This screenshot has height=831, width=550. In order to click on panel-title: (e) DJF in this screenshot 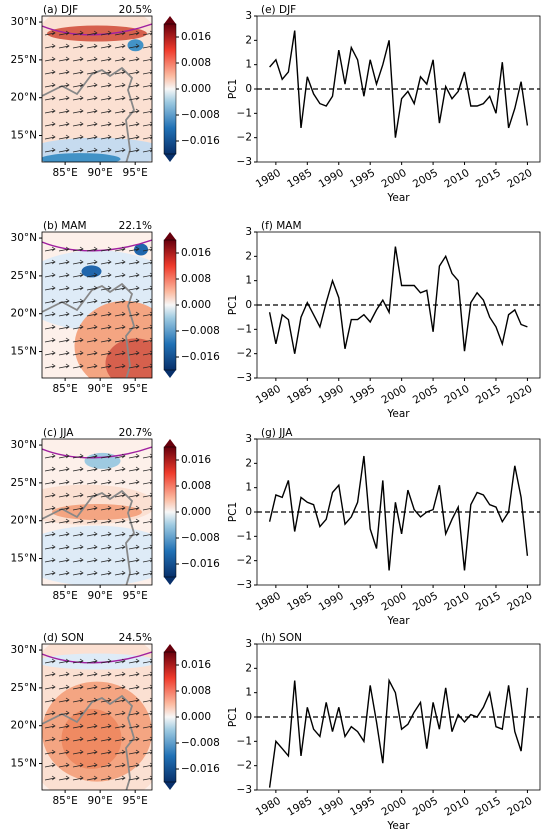, I will do `click(278, 10)`.